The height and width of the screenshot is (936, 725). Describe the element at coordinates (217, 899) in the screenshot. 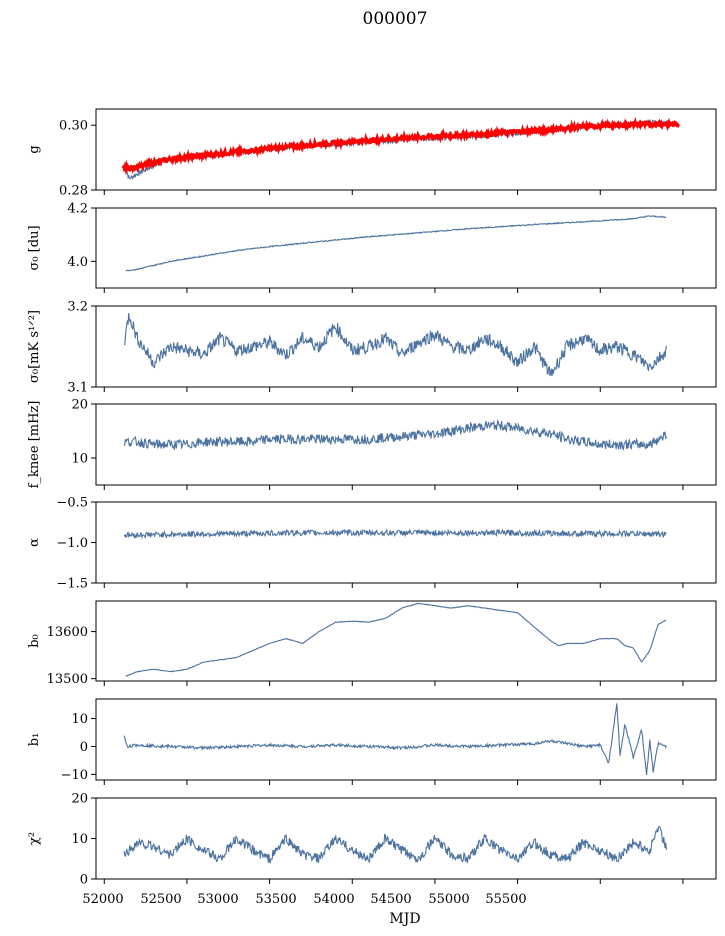

I see `x-tick-label: 53000` at that location.